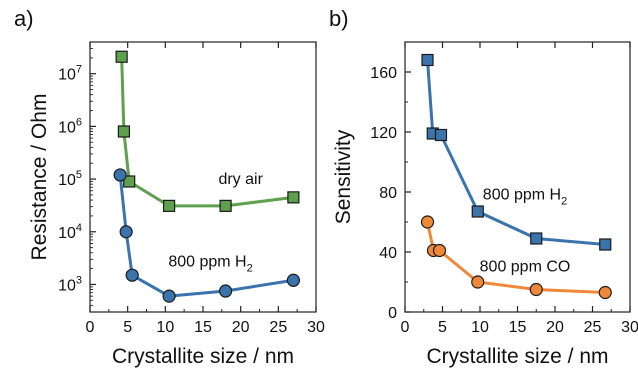  Describe the element at coordinates (383, 73) in the screenshot. I see `y-tick-label: 160` at that location.